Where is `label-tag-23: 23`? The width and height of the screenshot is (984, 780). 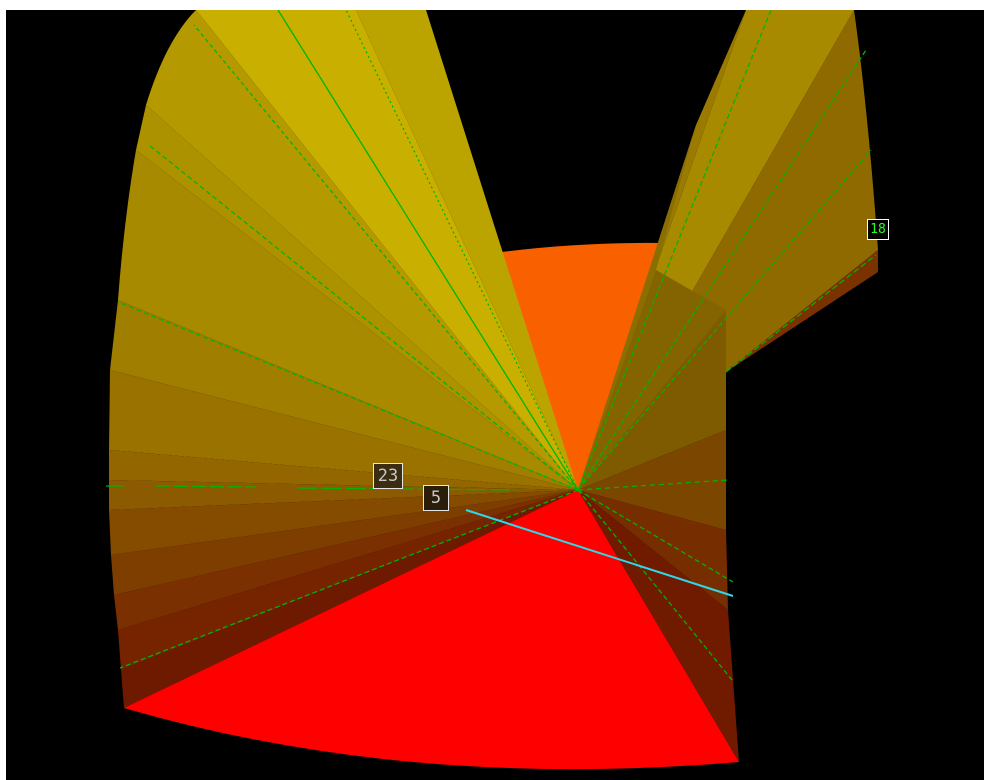 label-tag-23: 23 is located at coordinates (388, 476).